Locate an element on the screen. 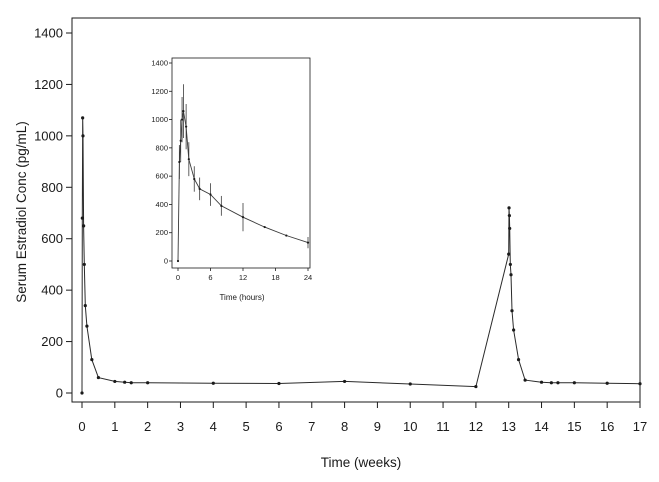  inset-y-tick-label: 1200 is located at coordinates (159, 91).